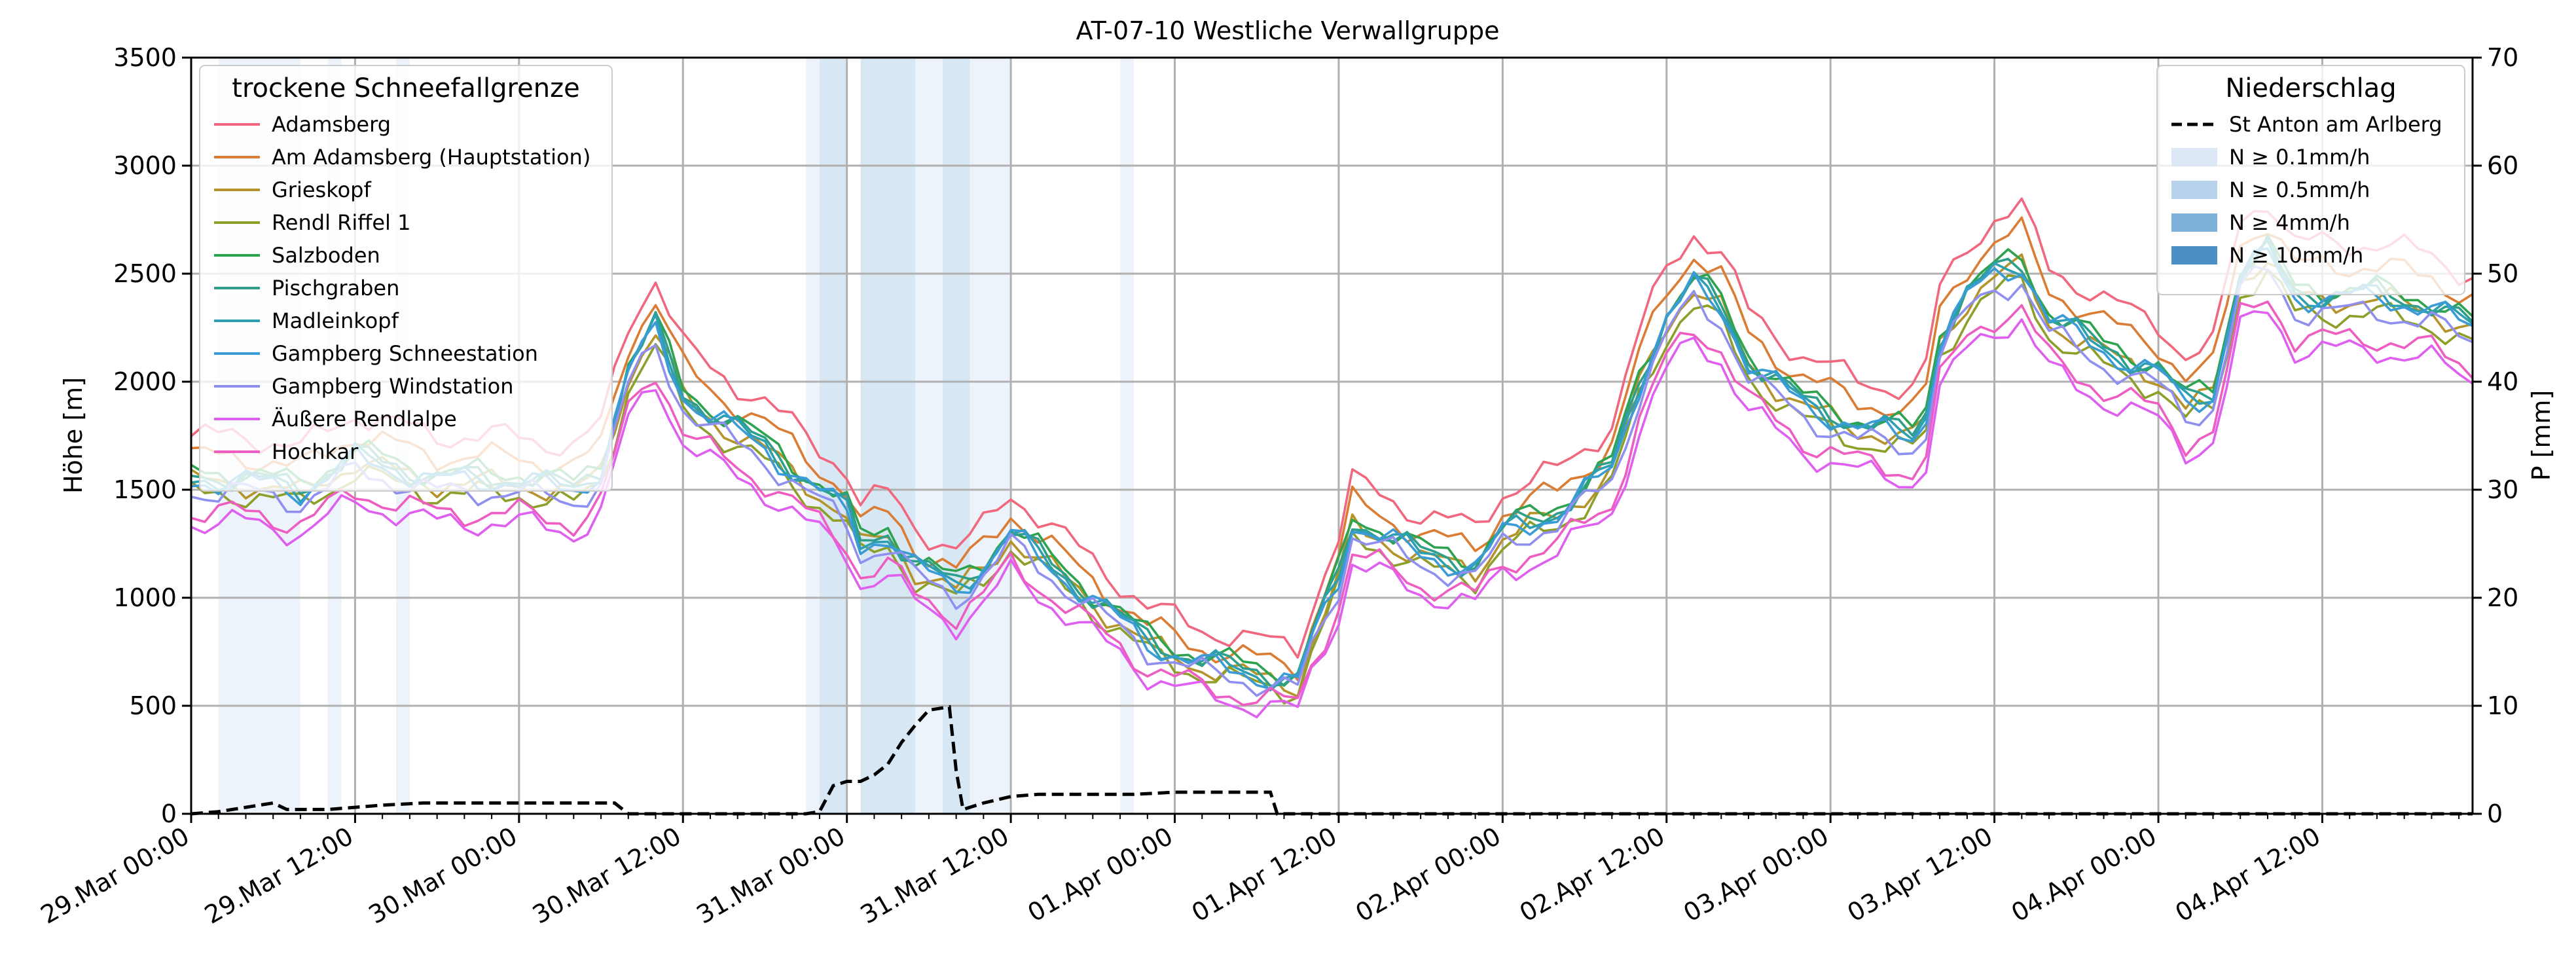 The image size is (2576, 967). Describe the element at coordinates (145, 381) in the screenshot. I see `y-left-tick-label-4: 2000` at that location.